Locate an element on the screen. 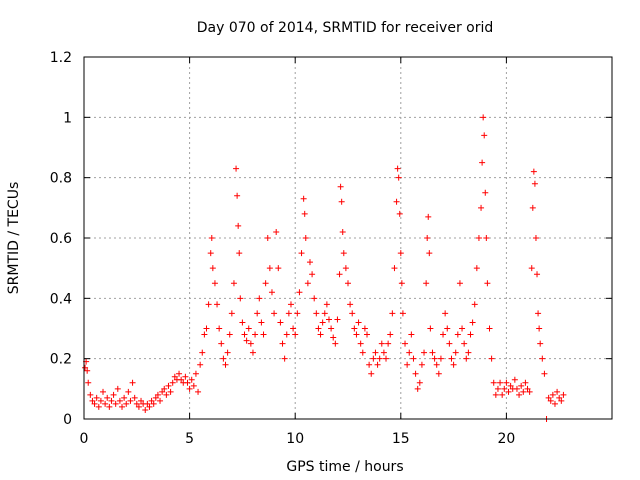  y-axis-label: SRMTID / TECUs is located at coordinates (14, 238).